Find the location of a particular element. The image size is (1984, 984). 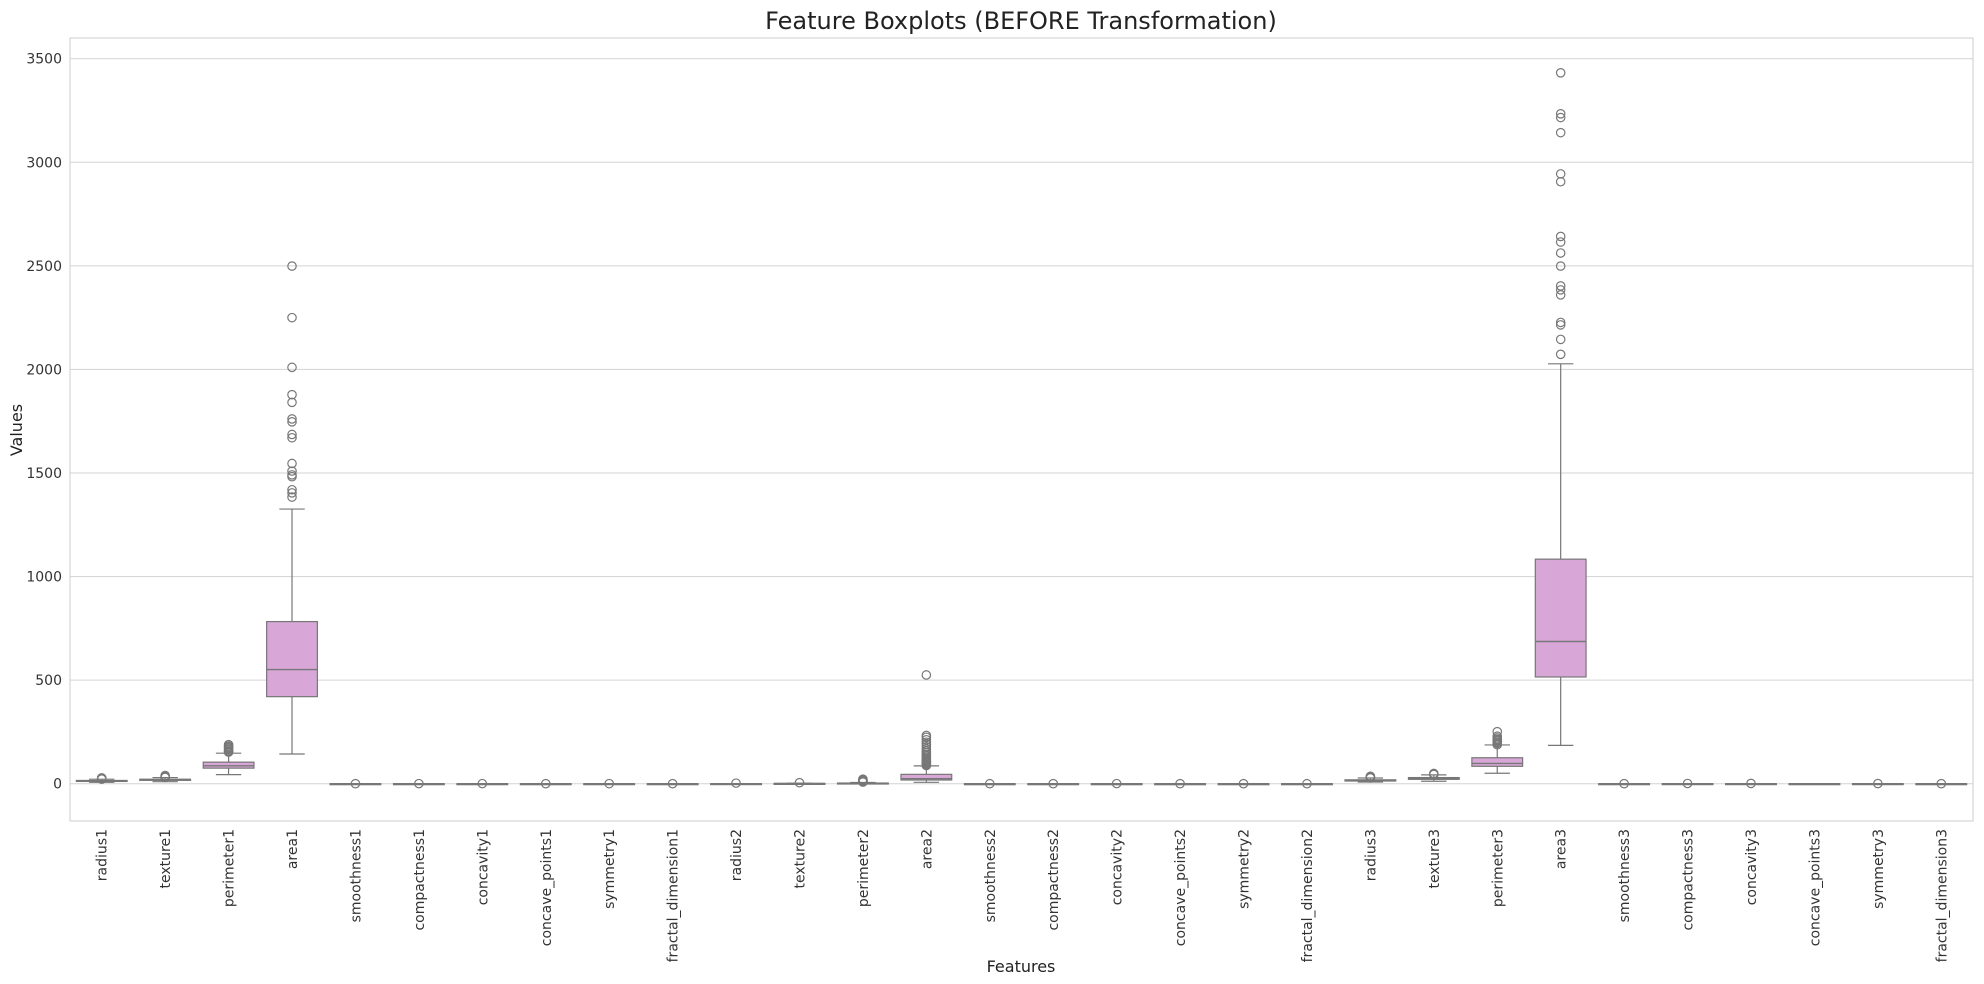

x-tick-label: concave_points3 is located at coordinates (1815, 887).